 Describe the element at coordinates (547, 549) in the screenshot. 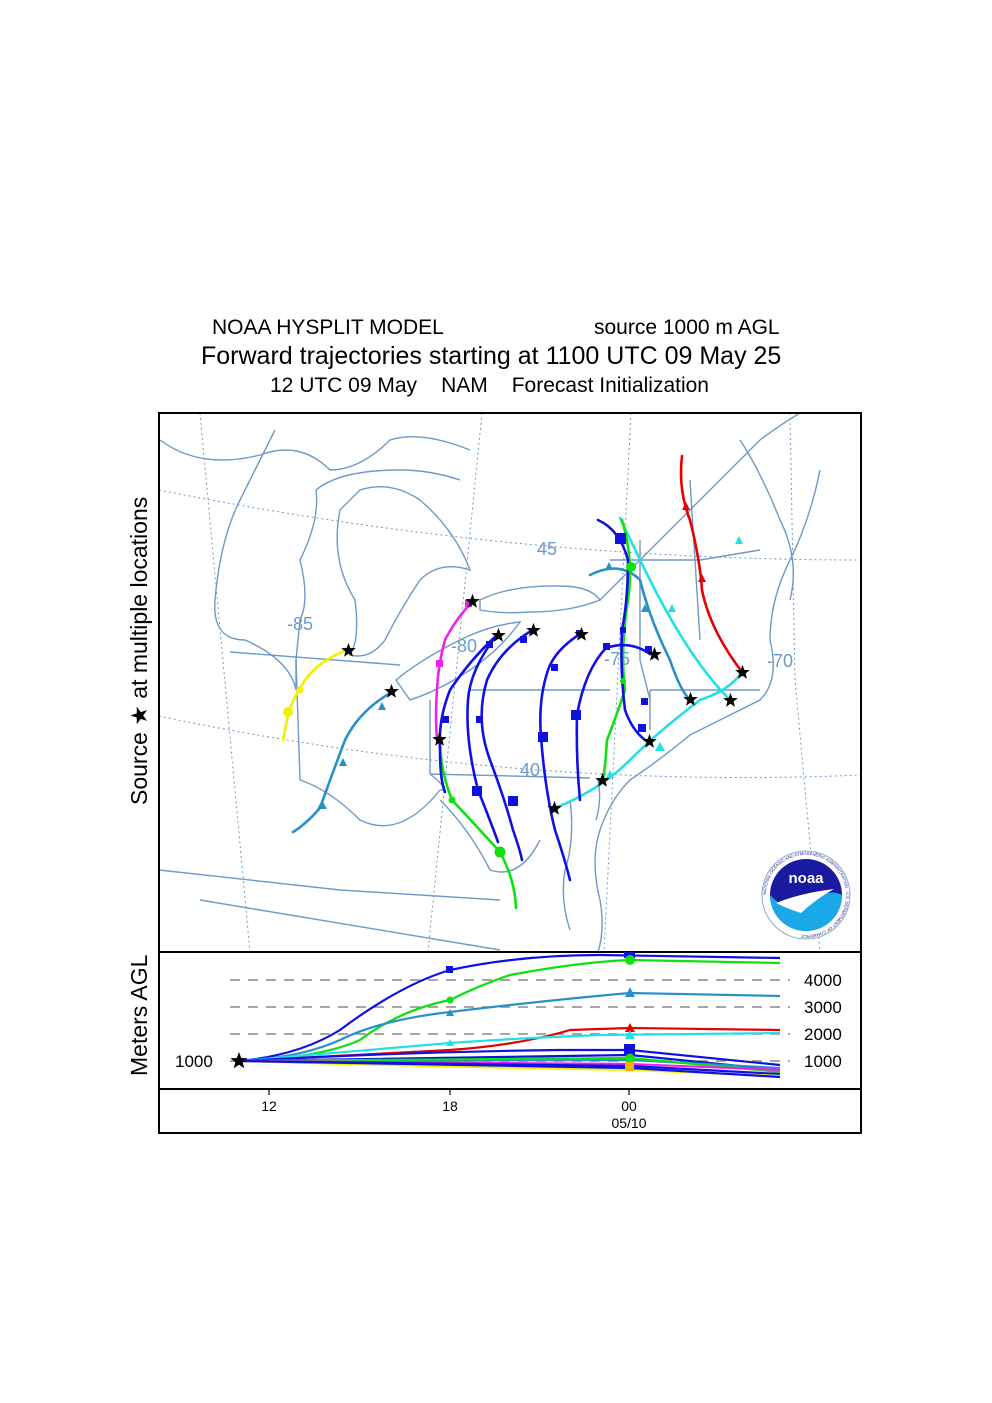

I see `lat-label-45: 45` at that location.